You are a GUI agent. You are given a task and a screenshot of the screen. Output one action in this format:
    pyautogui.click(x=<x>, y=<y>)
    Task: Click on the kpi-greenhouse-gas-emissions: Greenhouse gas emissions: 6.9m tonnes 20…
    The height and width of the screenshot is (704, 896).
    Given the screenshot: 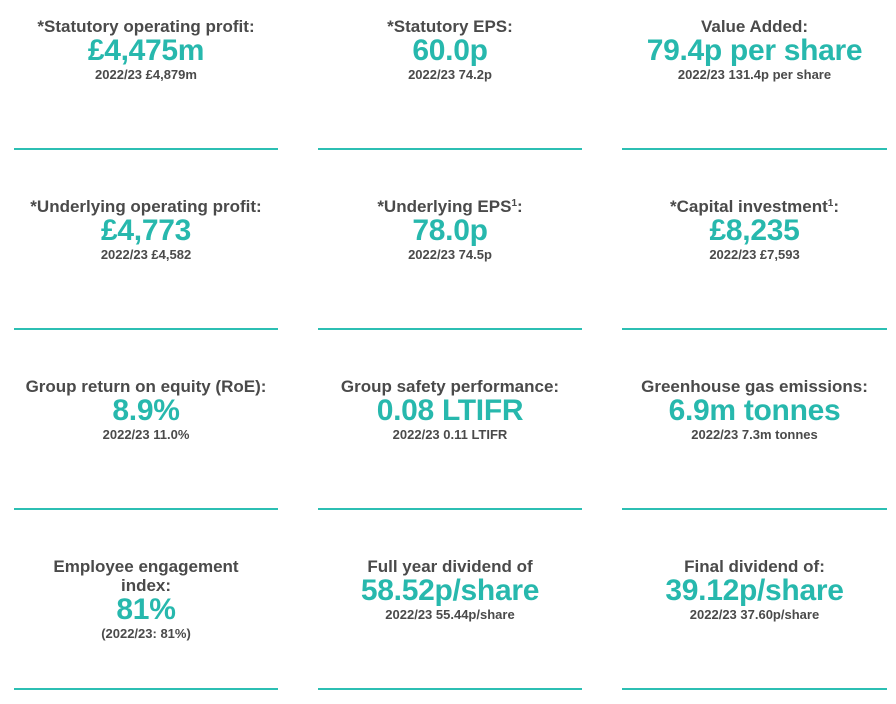 What is the action you would take?
    pyautogui.click(x=754, y=450)
    